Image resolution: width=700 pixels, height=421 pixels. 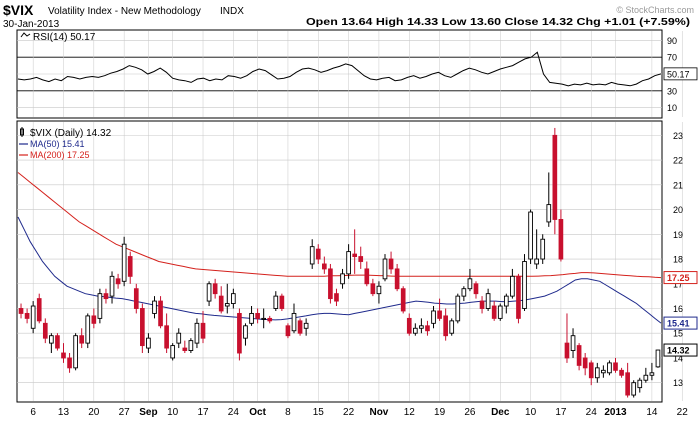 I want to click on rsi-last-value-tag-group: 50.17, so click(x=680, y=74).